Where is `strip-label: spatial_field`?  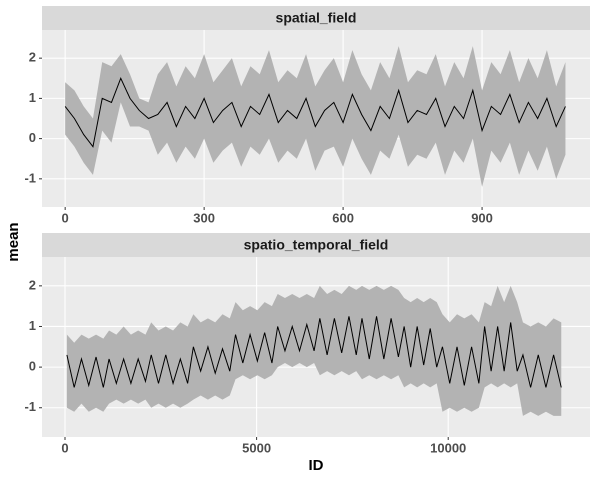 strip-label: spatial_field is located at coordinates (316, 18).